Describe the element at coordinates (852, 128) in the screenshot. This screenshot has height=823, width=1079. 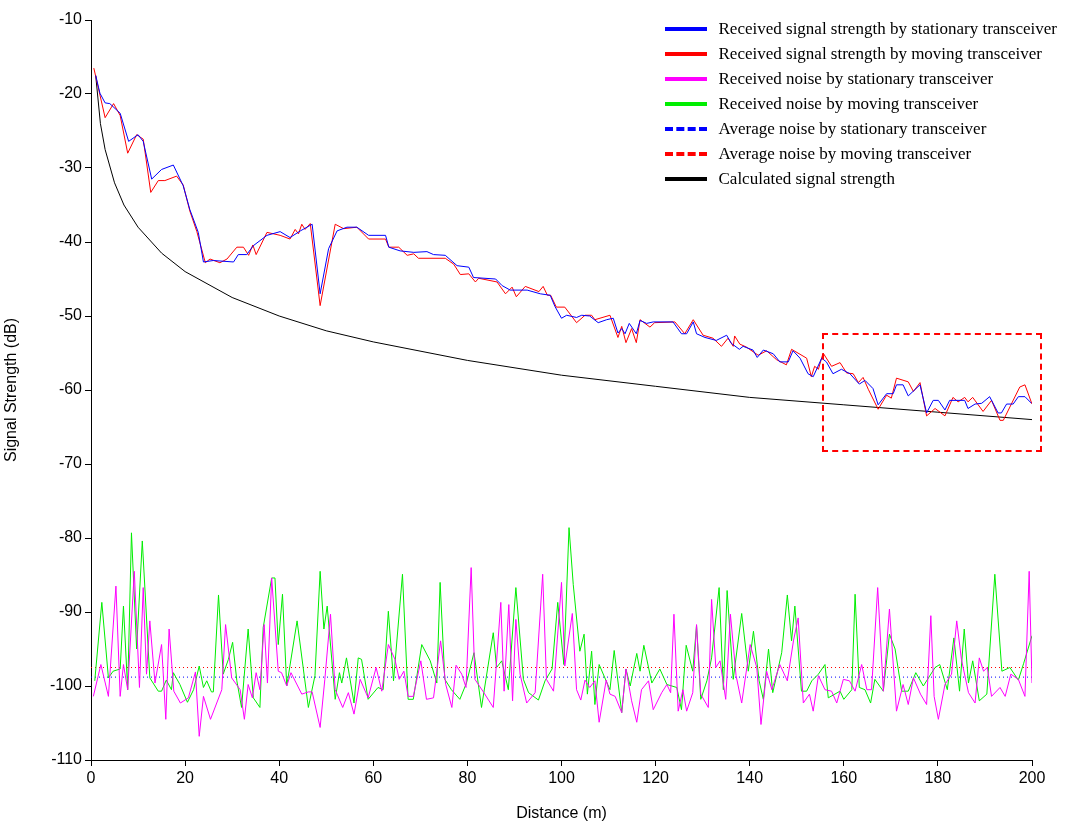
I see `legend-label: Average noise by stationary transceiver` at that location.